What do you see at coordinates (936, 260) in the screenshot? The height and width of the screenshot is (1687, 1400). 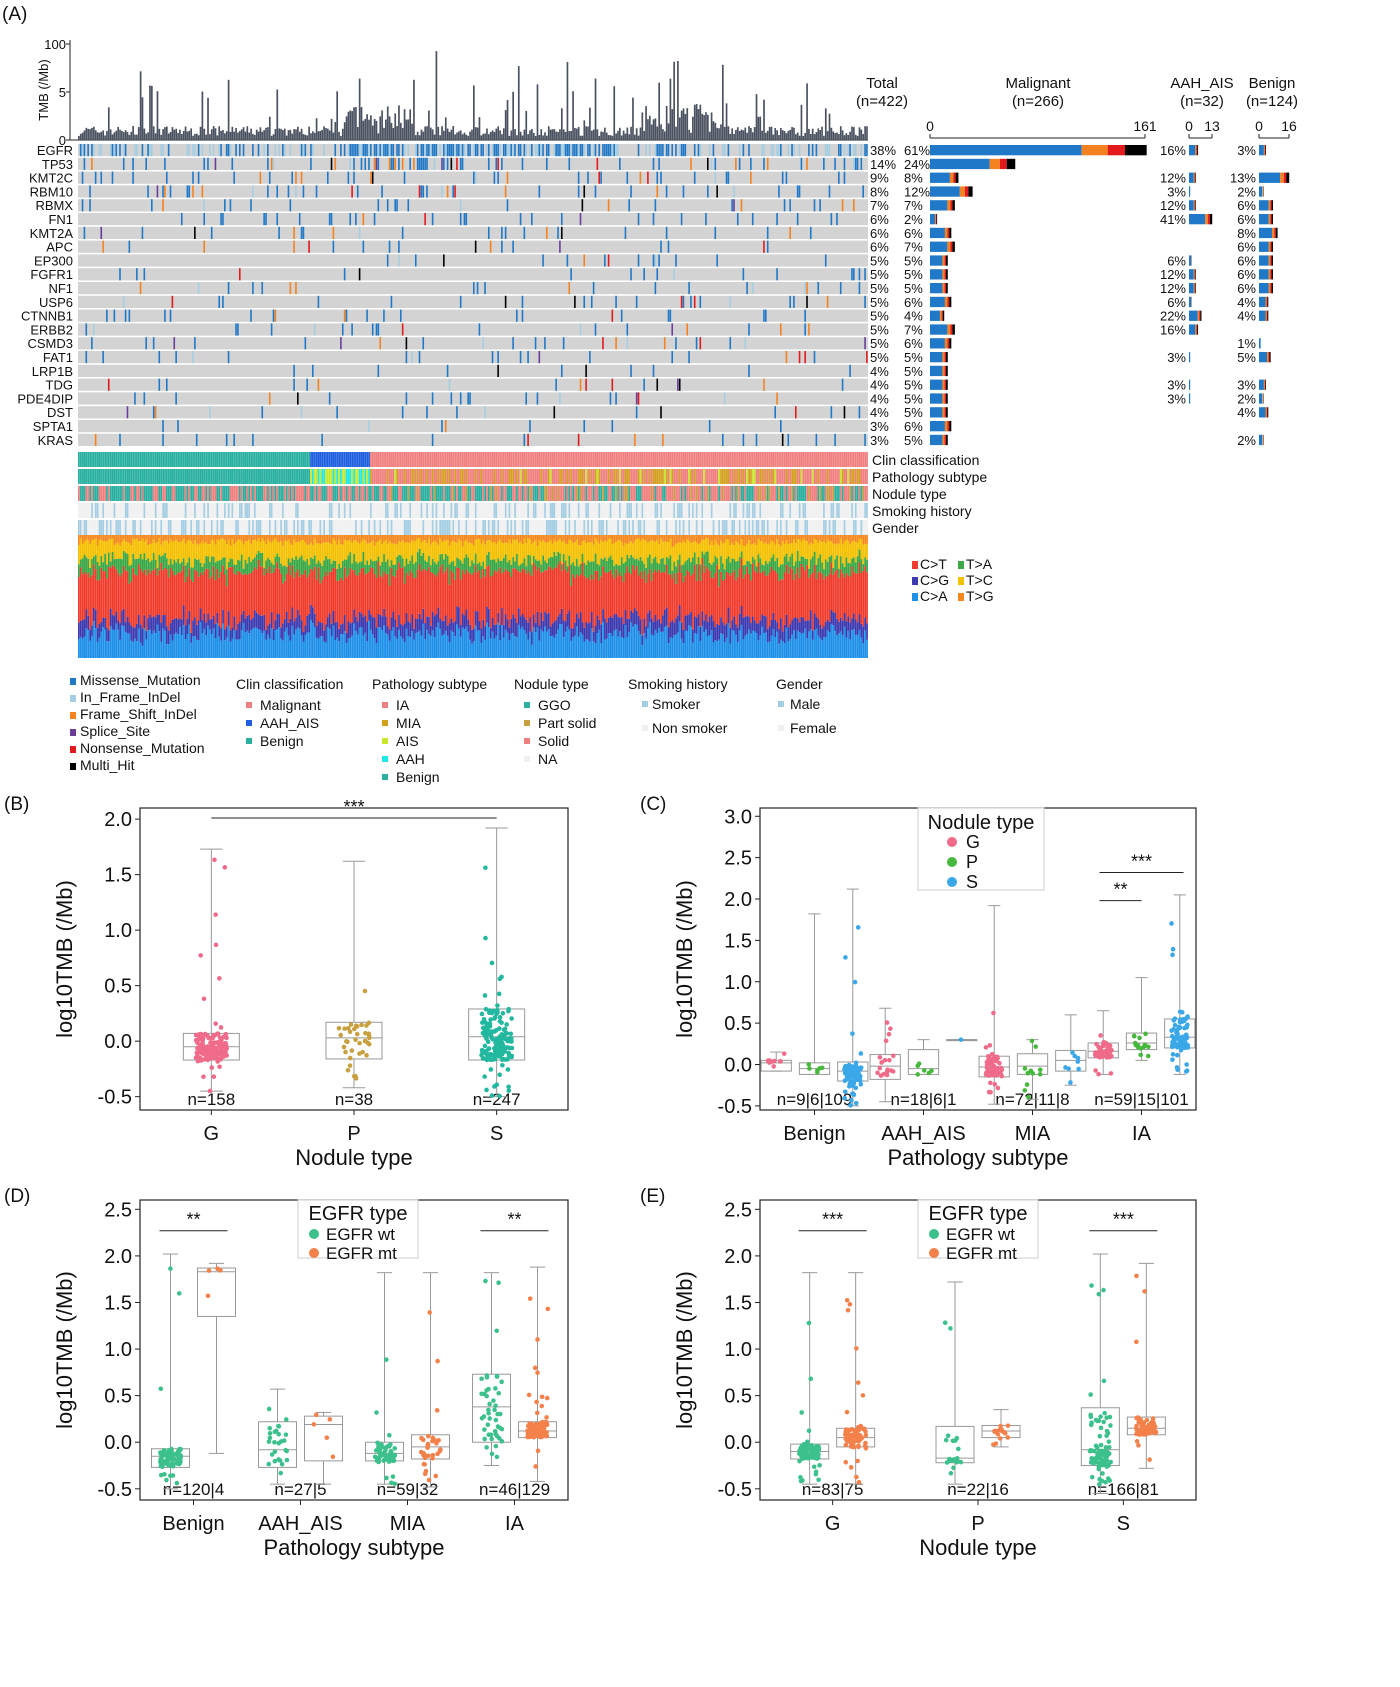 I see `malignant-bar` at bounding box center [936, 260].